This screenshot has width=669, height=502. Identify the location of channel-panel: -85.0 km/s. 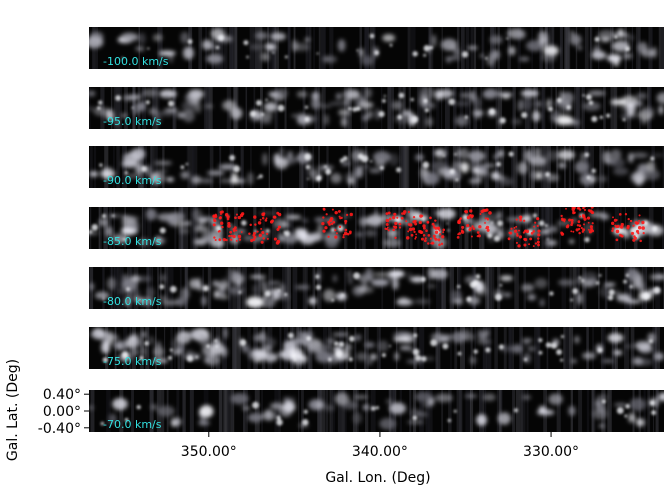
(376, 228).